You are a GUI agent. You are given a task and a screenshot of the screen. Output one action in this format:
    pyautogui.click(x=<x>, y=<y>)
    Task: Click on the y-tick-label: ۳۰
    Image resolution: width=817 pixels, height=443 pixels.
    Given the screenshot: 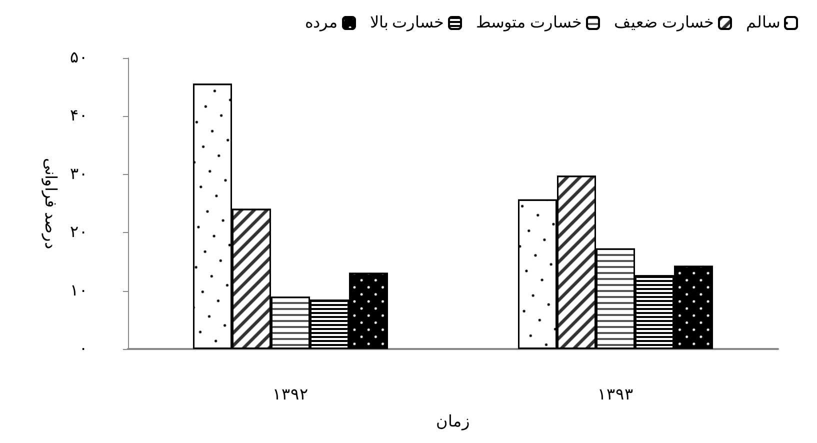 What is the action you would take?
    pyautogui.click(x=79, y=174)
    